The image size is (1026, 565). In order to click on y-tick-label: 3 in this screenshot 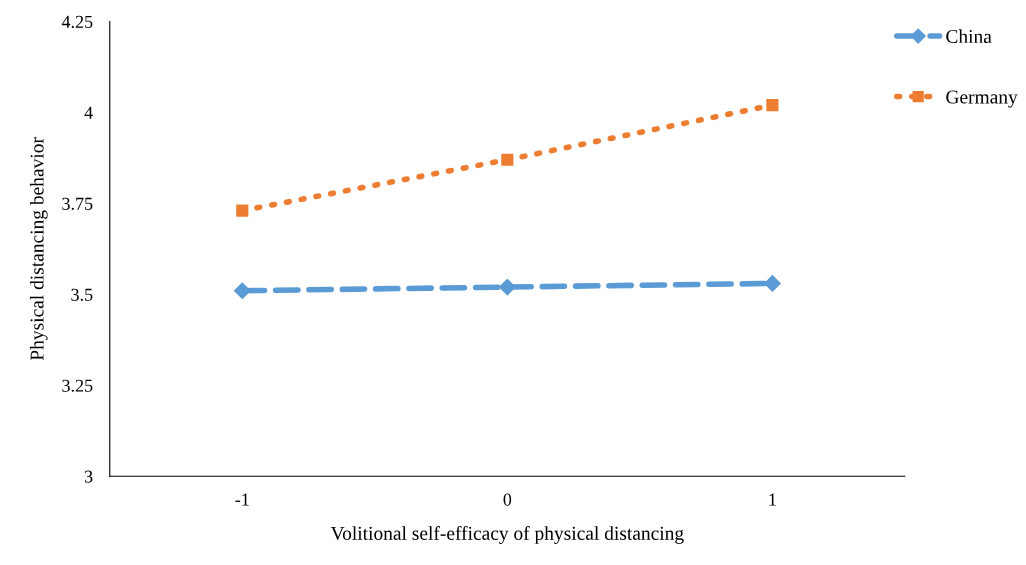, I will do `click(88, 476)`.